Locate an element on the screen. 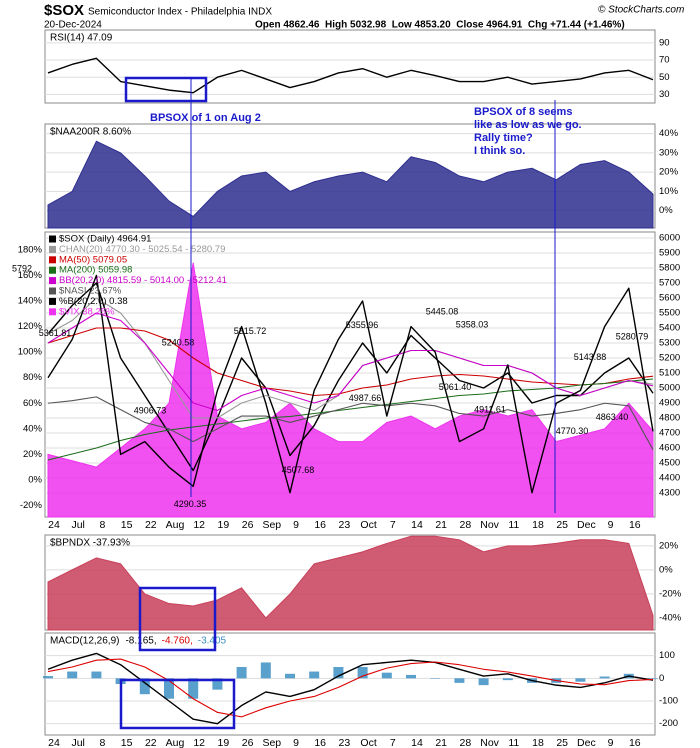 The height and width of the screenshot is (748, 700). x-tick-label: 24 is located at coordinates (54, 742).